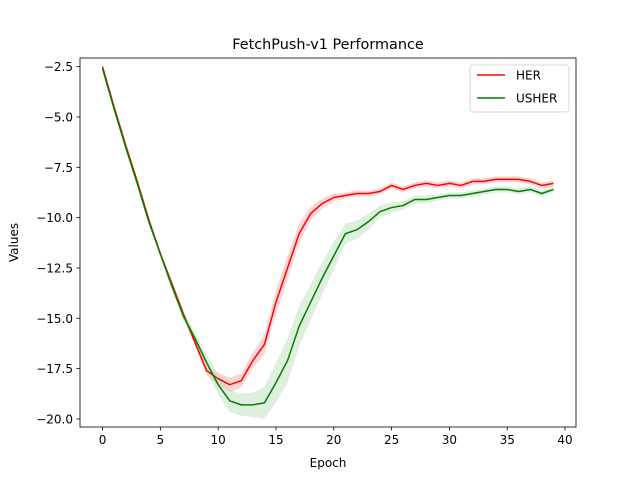  I want to click on x-tick-label: 10, so click(218, 440).